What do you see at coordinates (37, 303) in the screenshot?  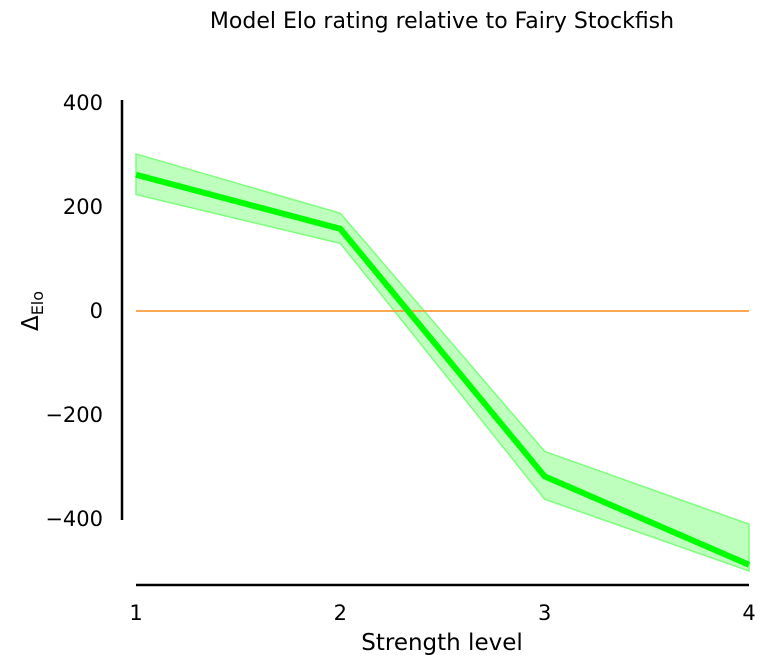 I see `y-axis-label-sub: Elo` at bounding box center [37, 303].